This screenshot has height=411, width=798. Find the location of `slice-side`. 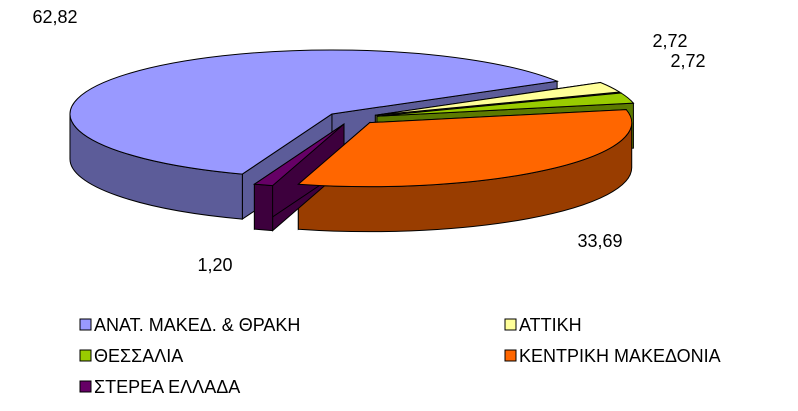

slice-side is located at coordinates (263, 207).